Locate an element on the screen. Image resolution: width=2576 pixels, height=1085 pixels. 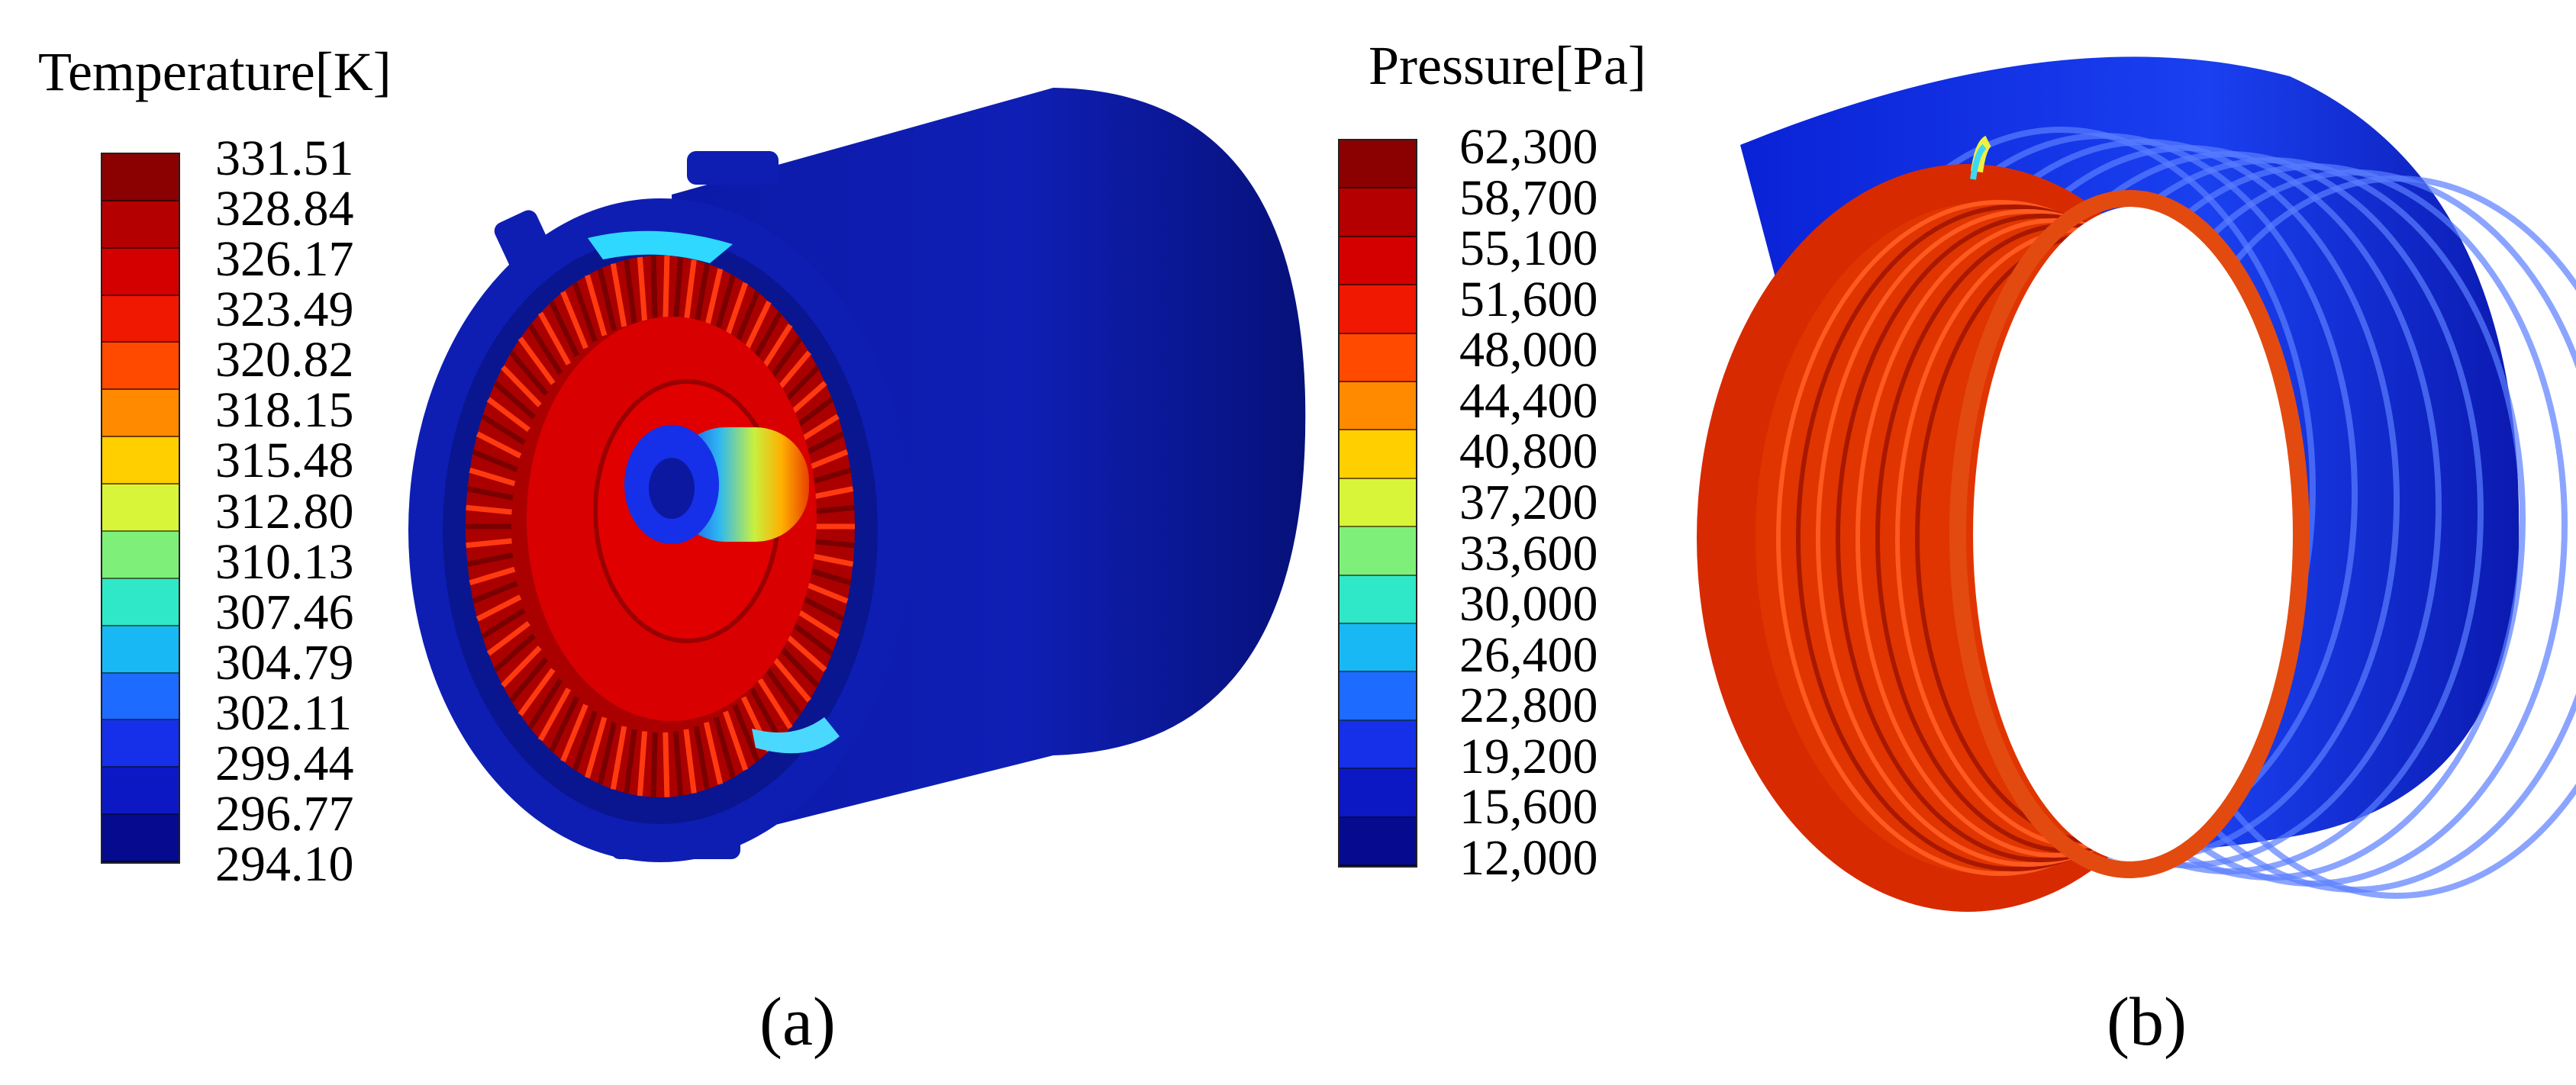
temperature-color-scale is located at coordinates (141, 508).